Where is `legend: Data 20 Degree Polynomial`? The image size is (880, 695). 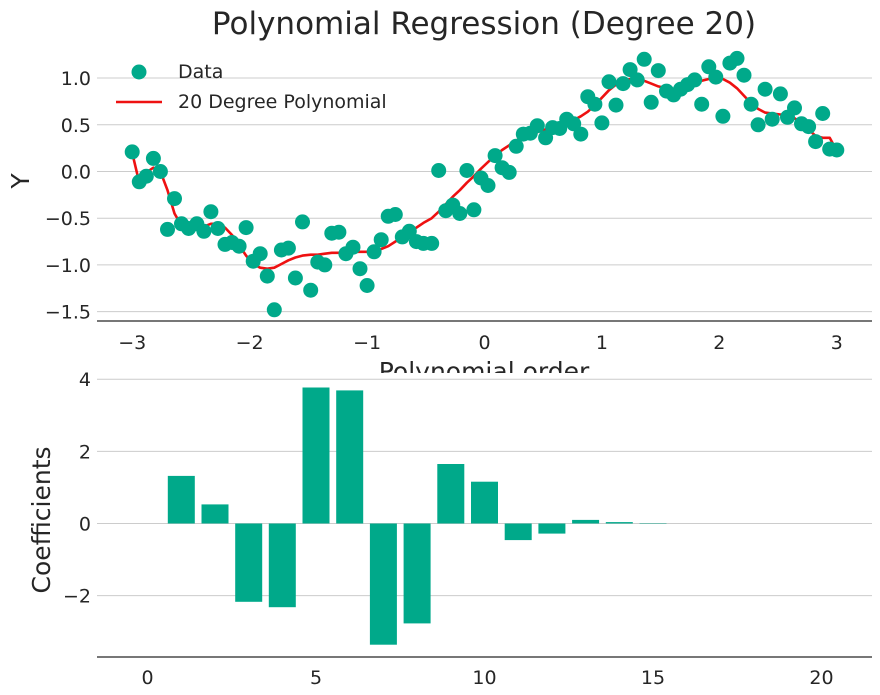
legend: Data 20 Degree Polynomial is located at coordinates (251, 87).